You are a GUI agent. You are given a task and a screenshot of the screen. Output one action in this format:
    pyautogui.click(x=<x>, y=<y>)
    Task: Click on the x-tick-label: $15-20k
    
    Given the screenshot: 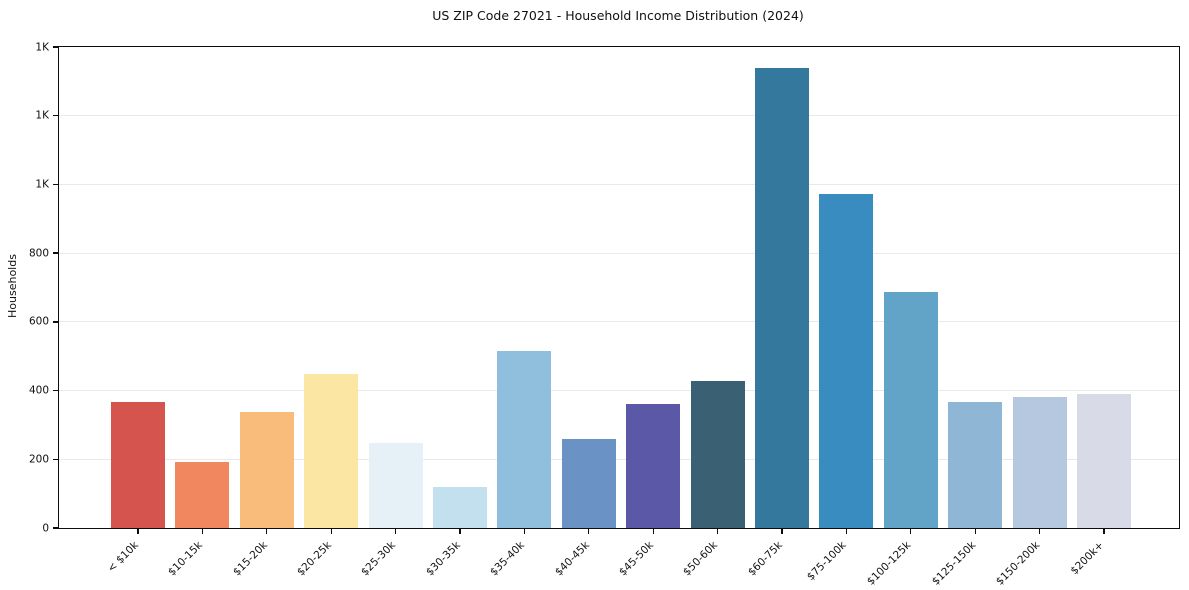 What is the action you would take?
    pyautogui.click(x=250, y=559)
    